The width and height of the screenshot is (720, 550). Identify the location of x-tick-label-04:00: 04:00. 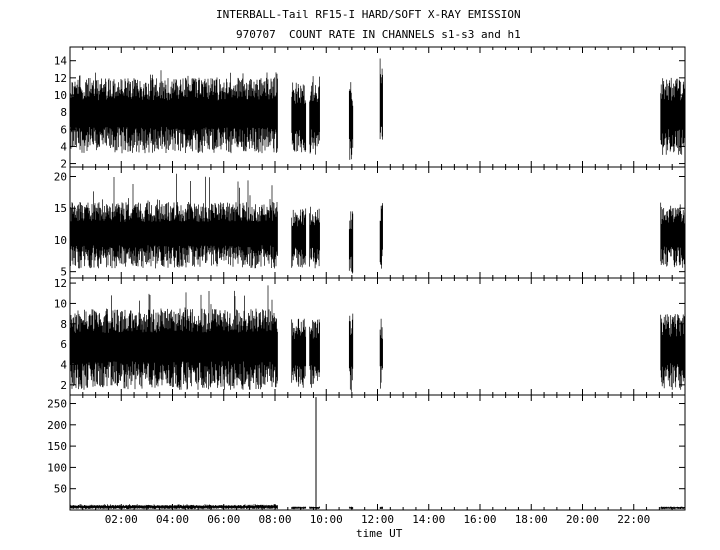
(172, 519).